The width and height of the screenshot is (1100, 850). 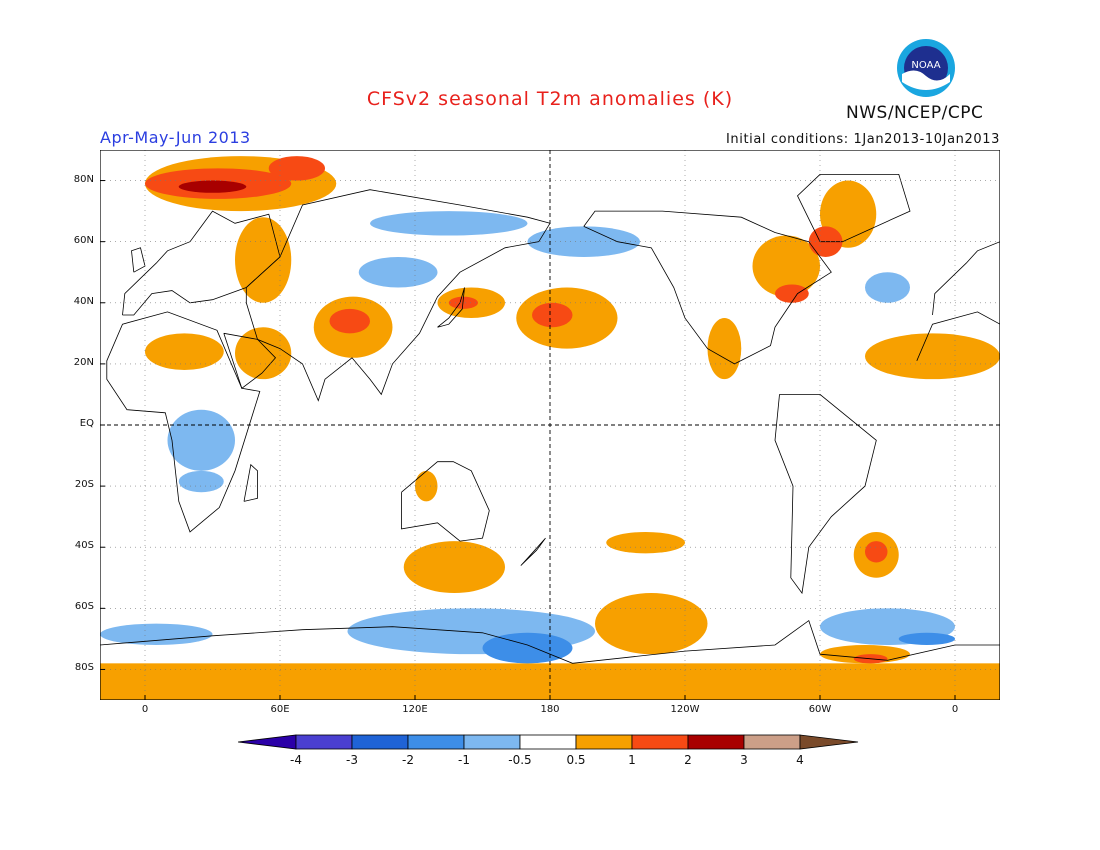 What do you see at coordinates (86, 423) in the screenshot?
I see `lat-tick-label: EQ` at bounding box center [86, 423].